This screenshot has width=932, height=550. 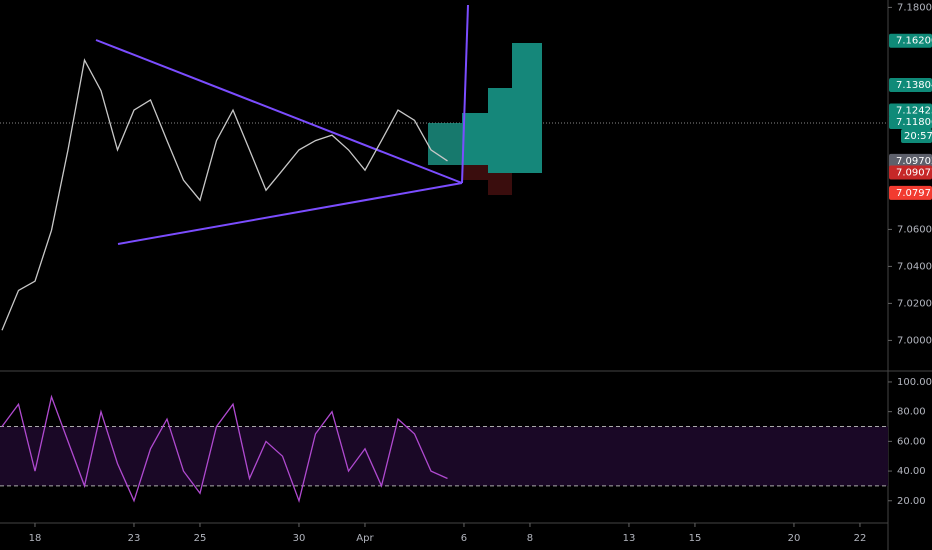 I want to click on y-tick-label: 7.04000, so click(x=914, y=266).